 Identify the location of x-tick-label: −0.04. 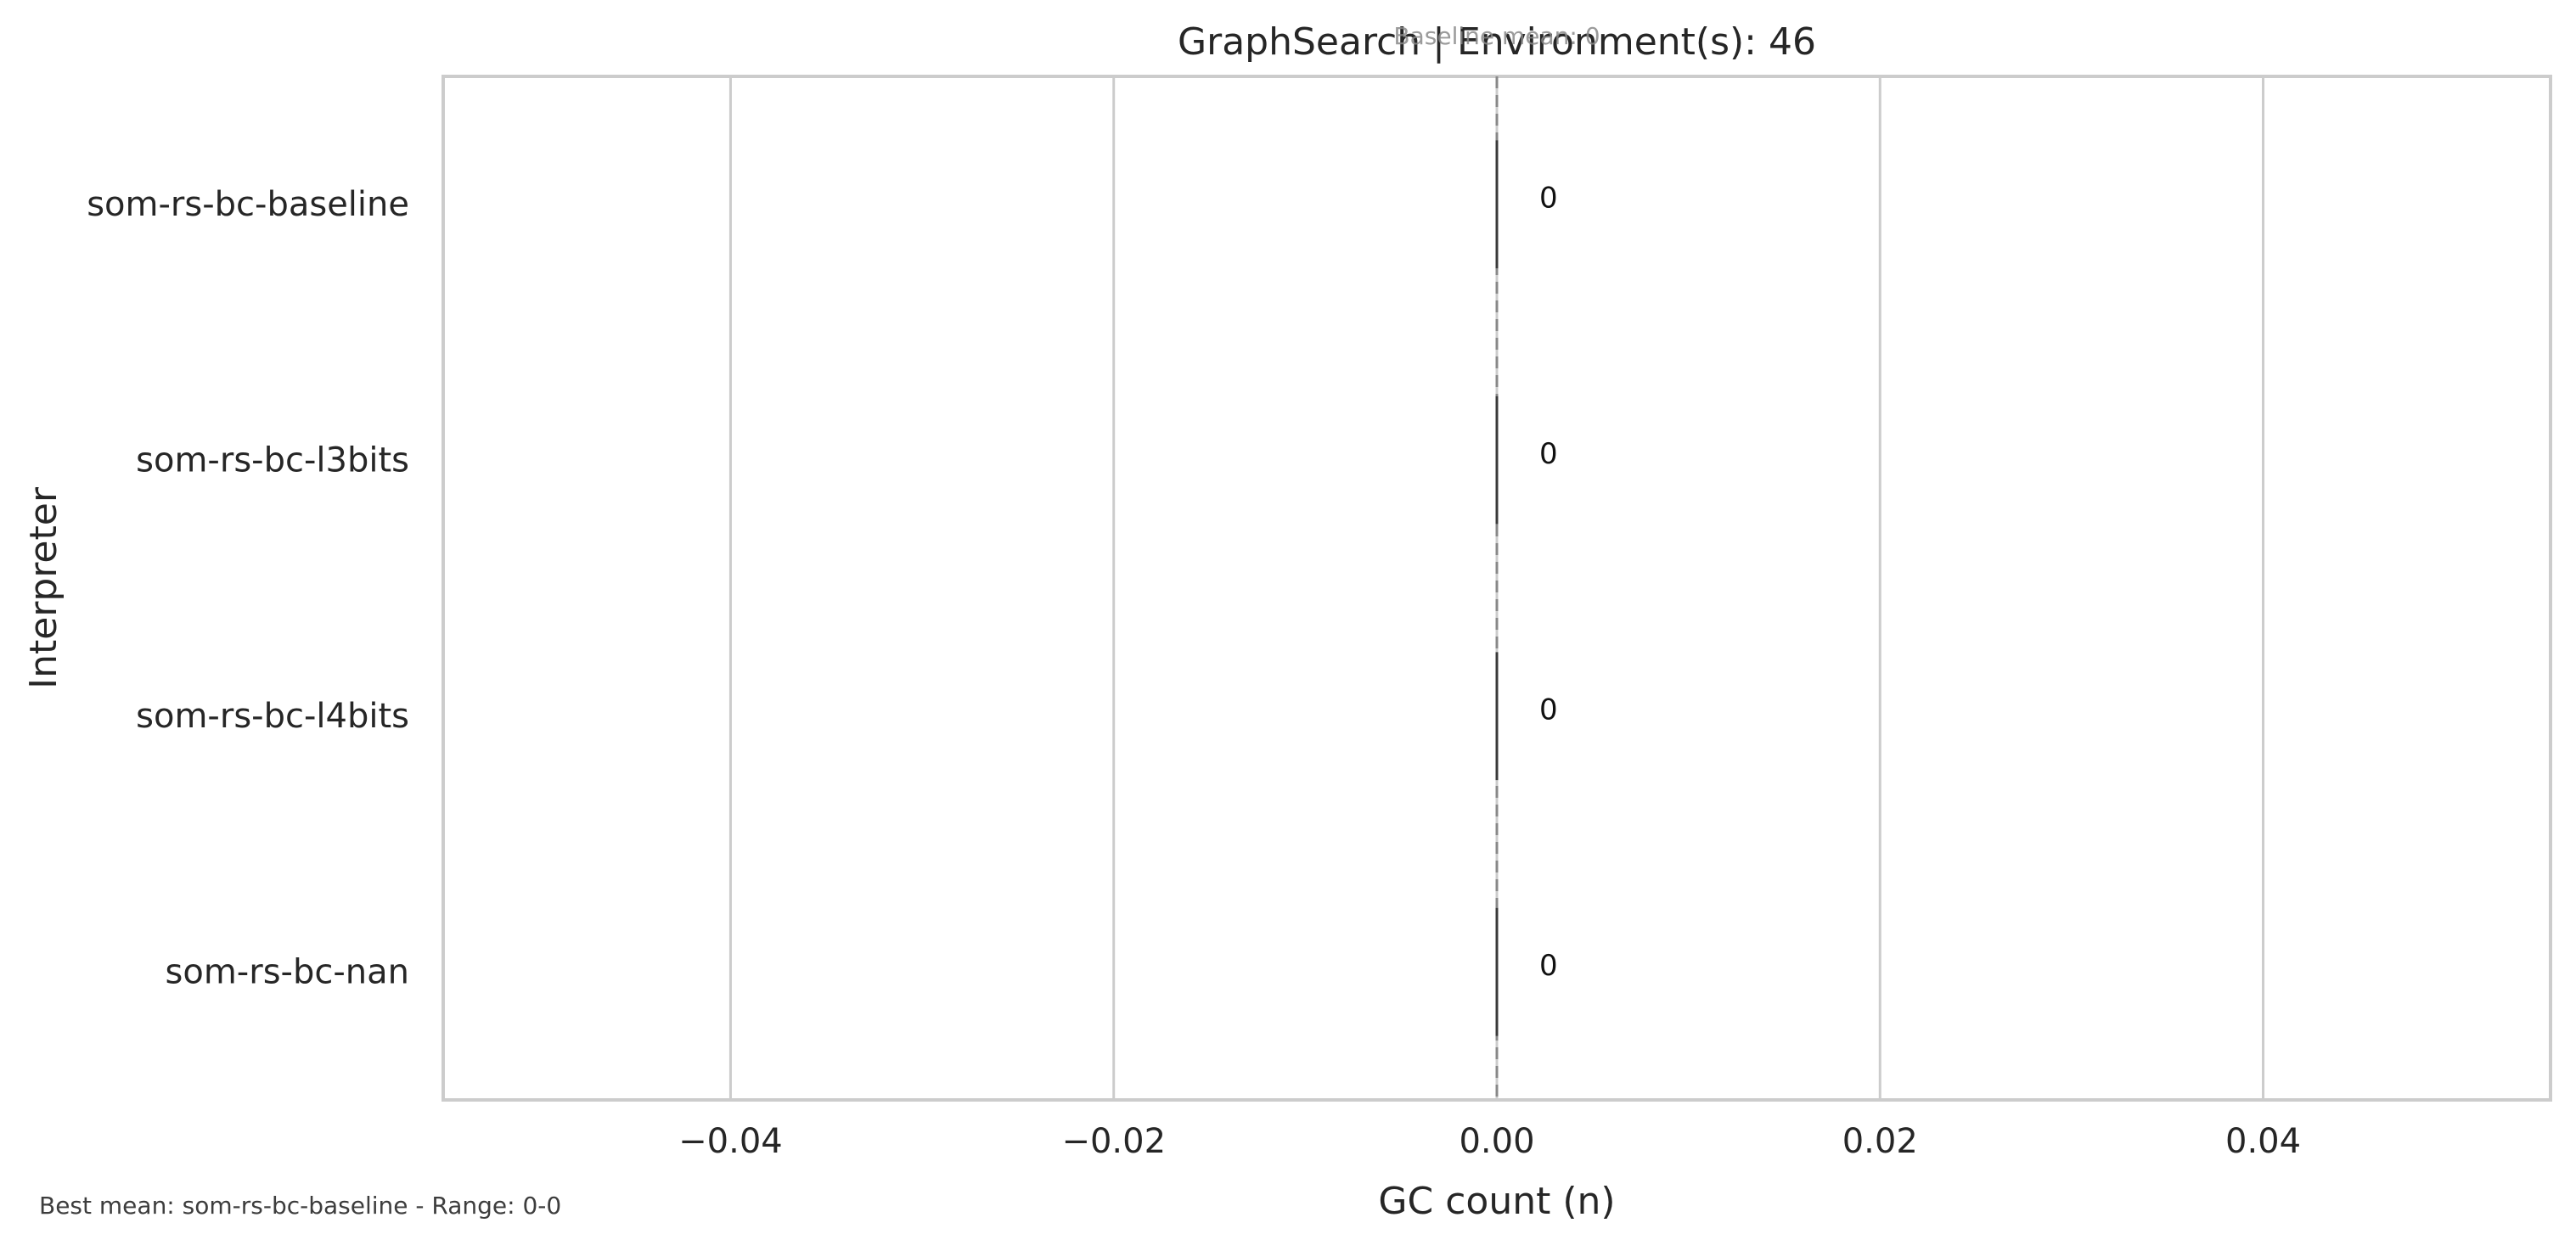
(730, 1141).